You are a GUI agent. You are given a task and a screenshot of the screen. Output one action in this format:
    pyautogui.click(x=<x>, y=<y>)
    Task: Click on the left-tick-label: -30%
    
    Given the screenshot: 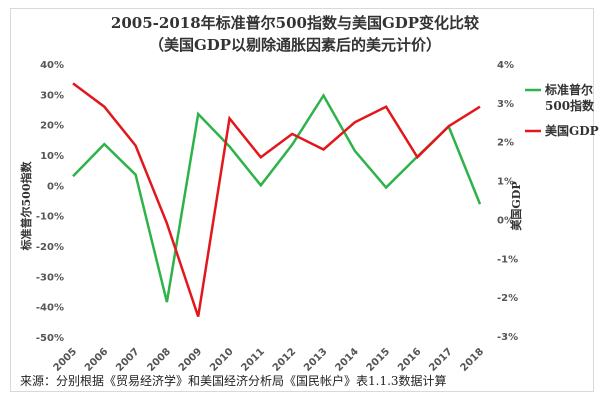 What is the action you would take?
    pyautogui.click(x=50, y=277)
    